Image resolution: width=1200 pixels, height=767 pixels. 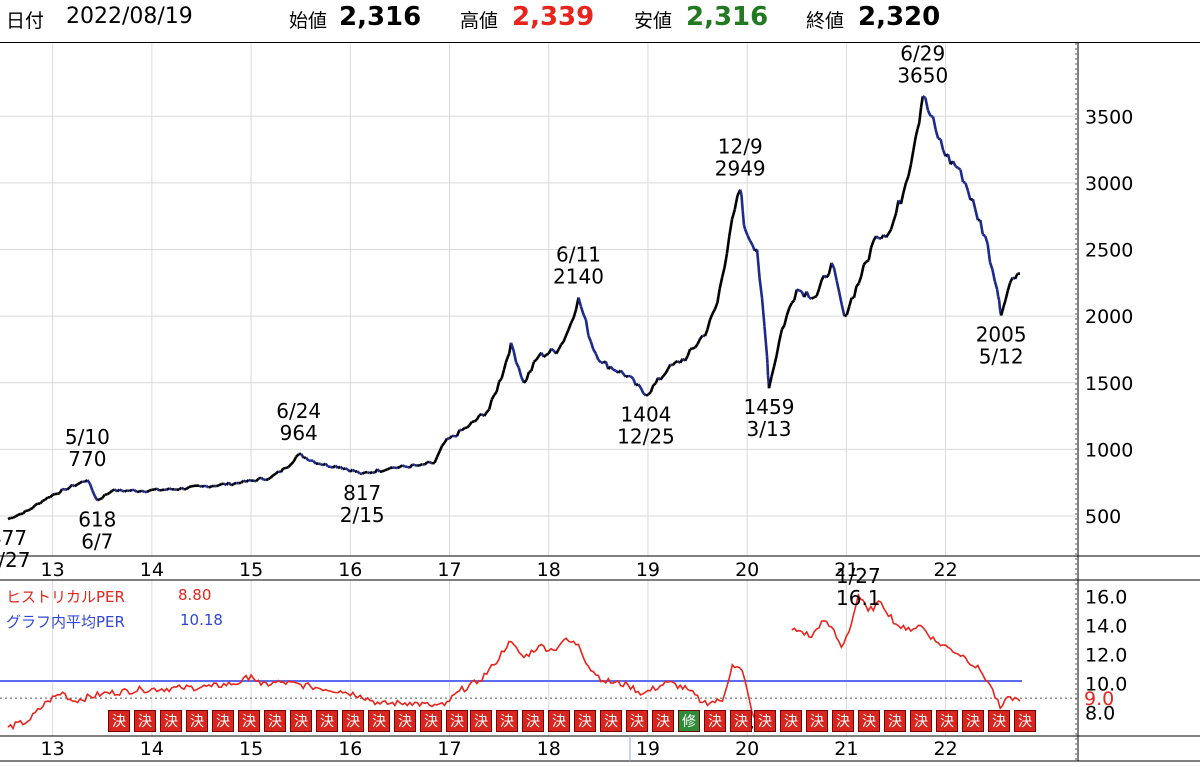 I want to click on close-value: 2,320, so click(x=899, y=17).